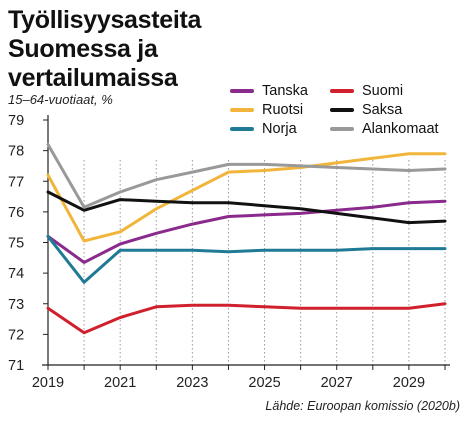 The image size is (468, 422). What do you see at coordinates (48, 383) in the screenshot?
I see `x-tick-label-2019: 2019` at bounding box center [48, 383].